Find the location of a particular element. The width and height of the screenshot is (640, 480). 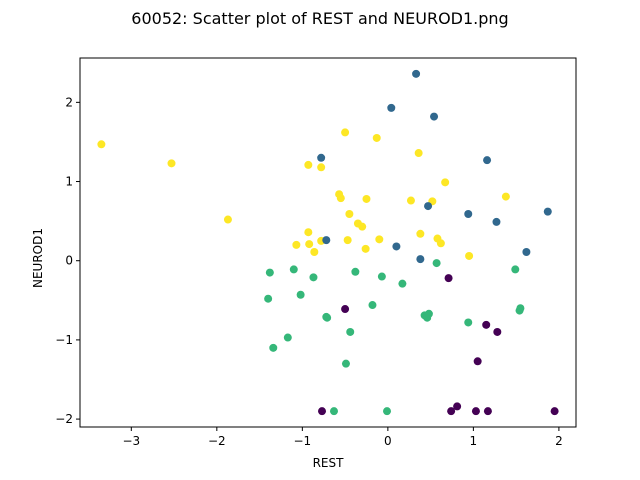

y-tick-label: −1 is located at coordinates (64, 340).